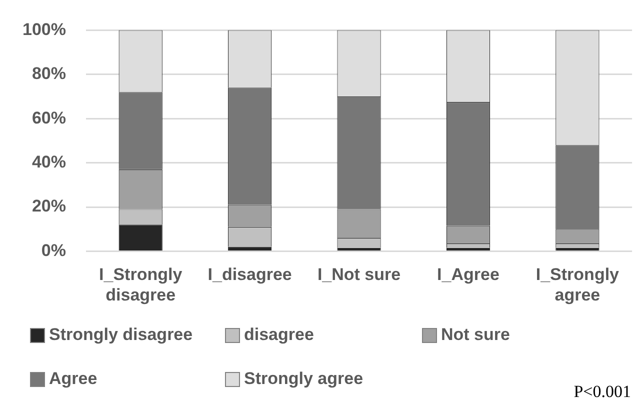 This screenshot has height=407, width=633. Describe the element at coordinates (250, 274) in the screenshot. I see `x-tick-label: I_disagree` at that location.